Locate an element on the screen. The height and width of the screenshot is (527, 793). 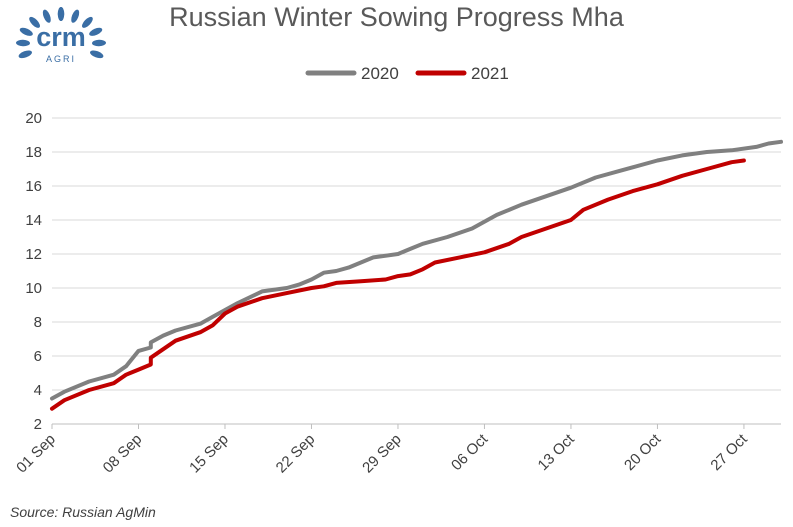
chart-title: Russian Winter Sowing Progress Mha is located at coordinates (396, 17).